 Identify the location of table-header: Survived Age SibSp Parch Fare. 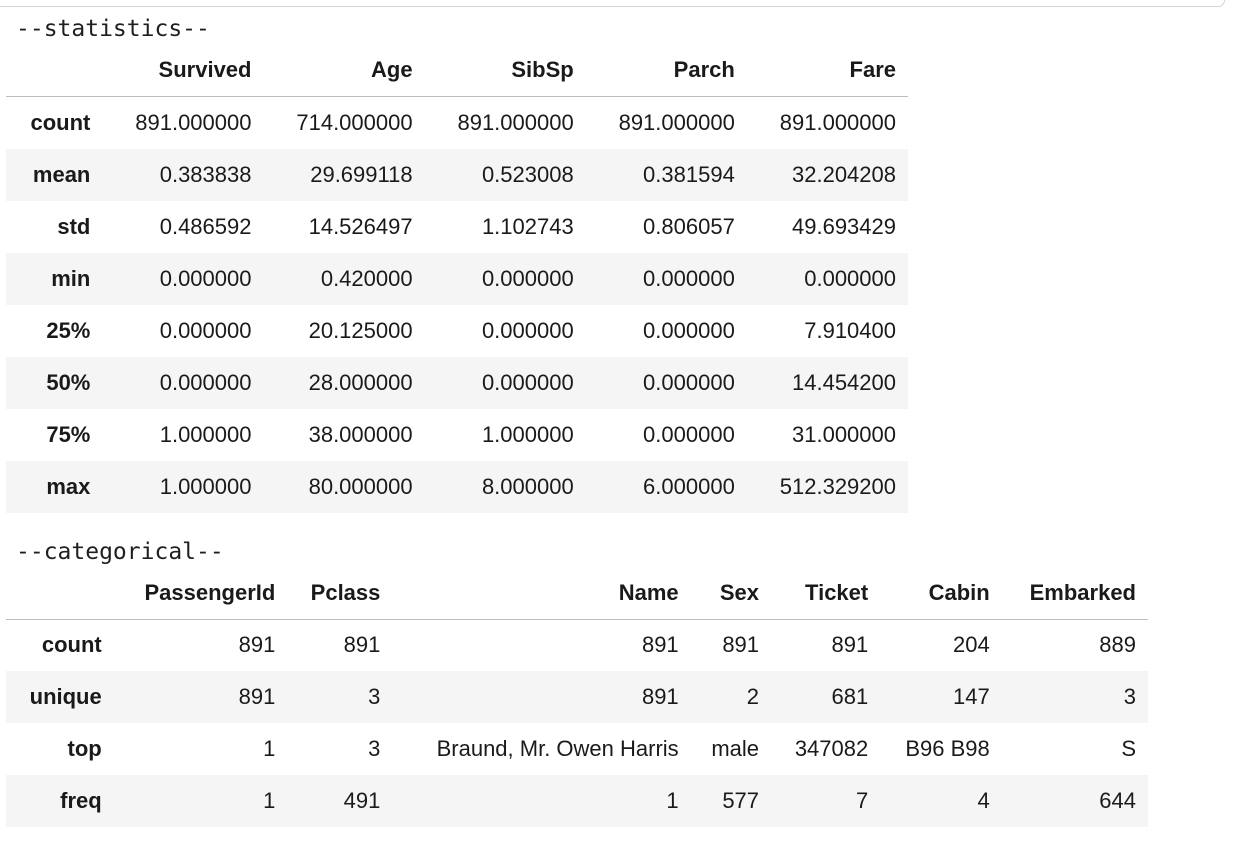
(457, 70).